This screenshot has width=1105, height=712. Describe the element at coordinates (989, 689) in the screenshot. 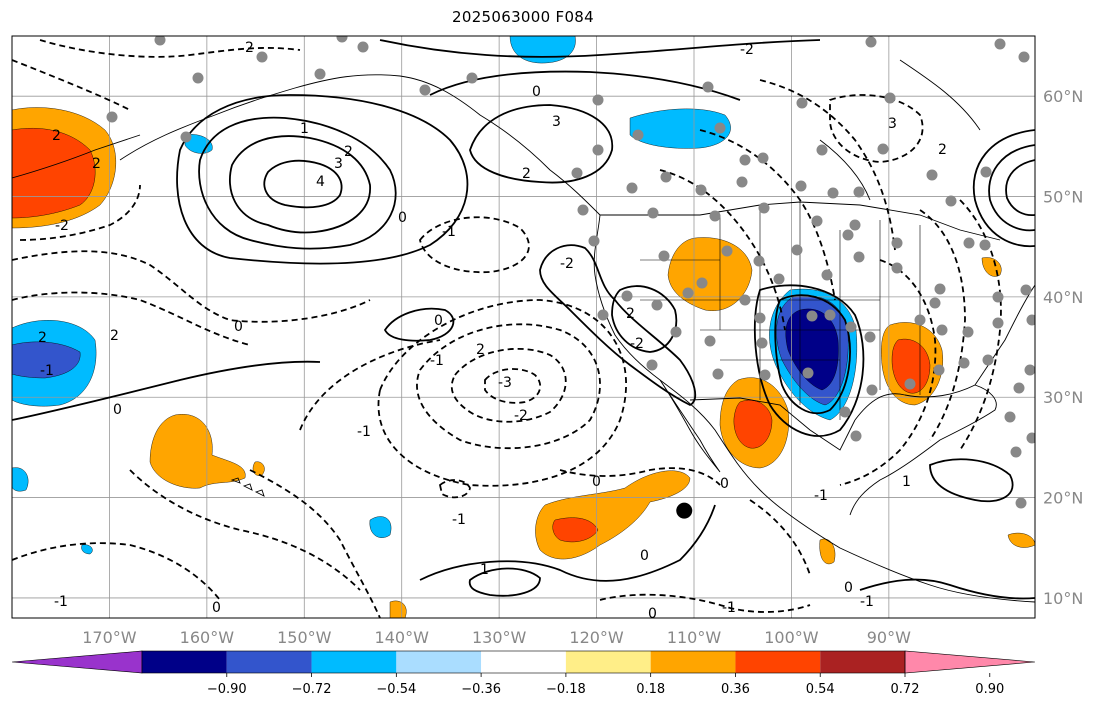

I see `colorbar-tick-label: 0.90` at that location.